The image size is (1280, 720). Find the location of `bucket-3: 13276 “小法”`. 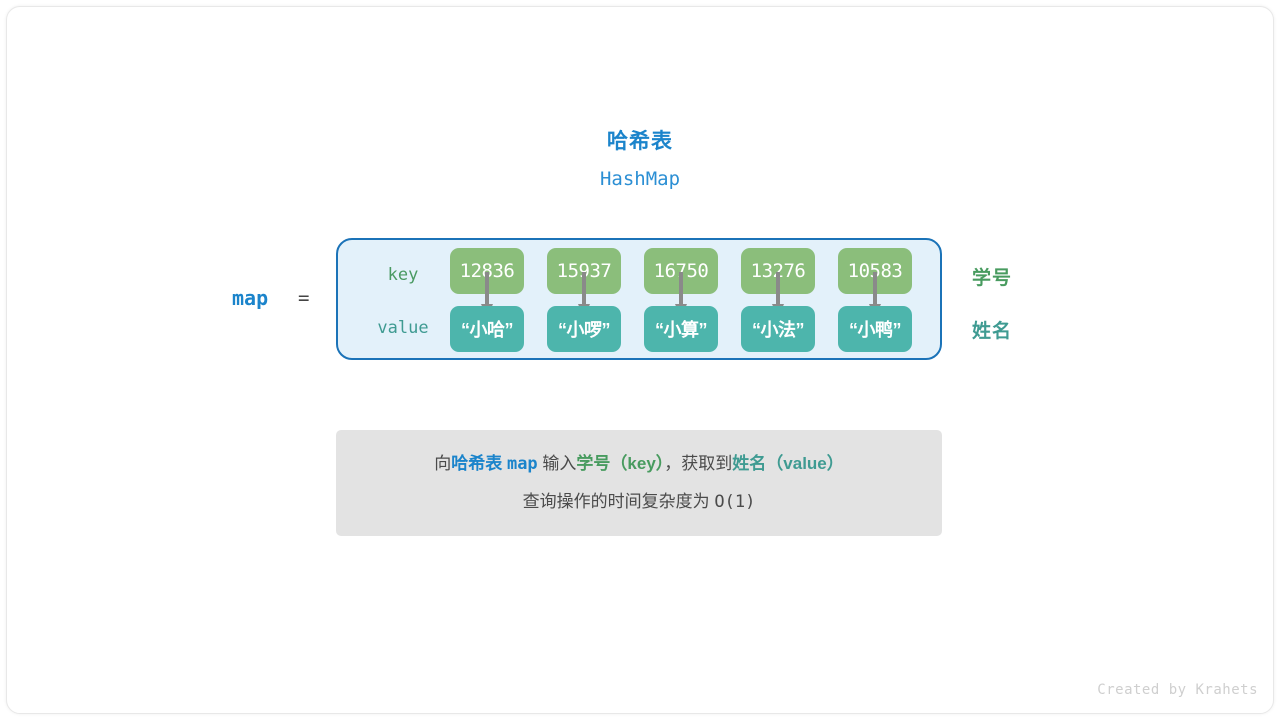

bucket-3: 13276 “小法” is located at coordinates (778, 300).